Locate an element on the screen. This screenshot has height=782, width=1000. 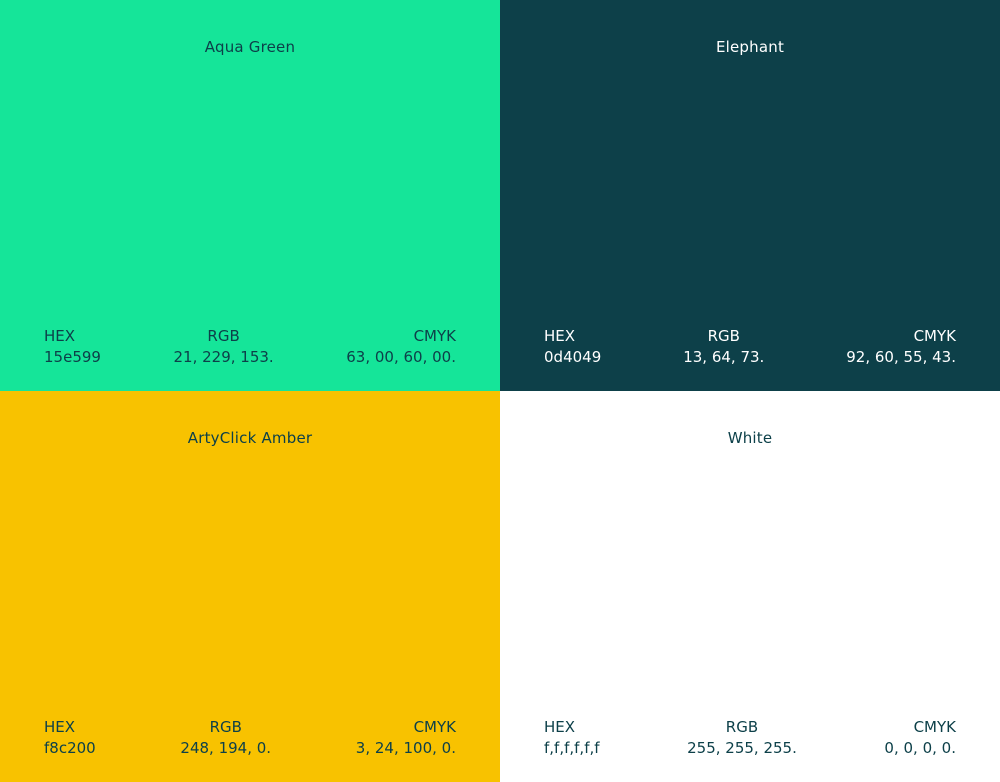
hex-value: f8c200 is located at coordinates (70, 748).